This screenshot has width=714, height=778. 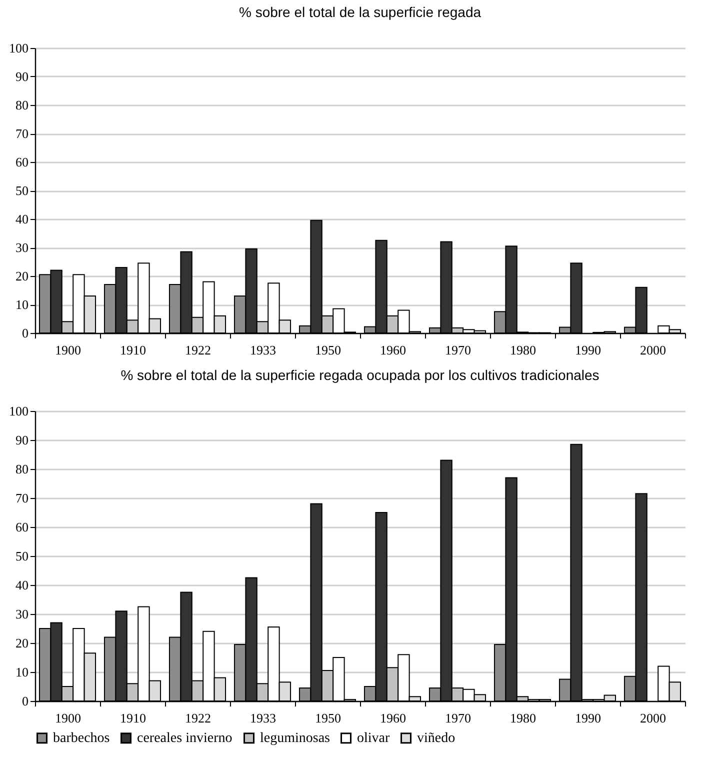 What do you see at coordinates (81, 738) in the screenshot?
I see `legend-label: barbechos` at bounding box center [81, 738].